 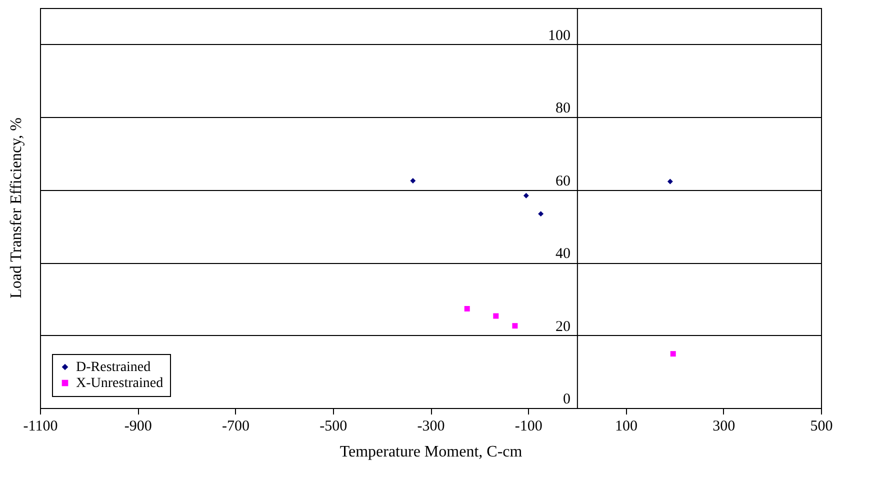 What do you see at coordinates (562, 326) in the screenshot?
I see `y-tick-label: 20` at bounding box center [562, 326].